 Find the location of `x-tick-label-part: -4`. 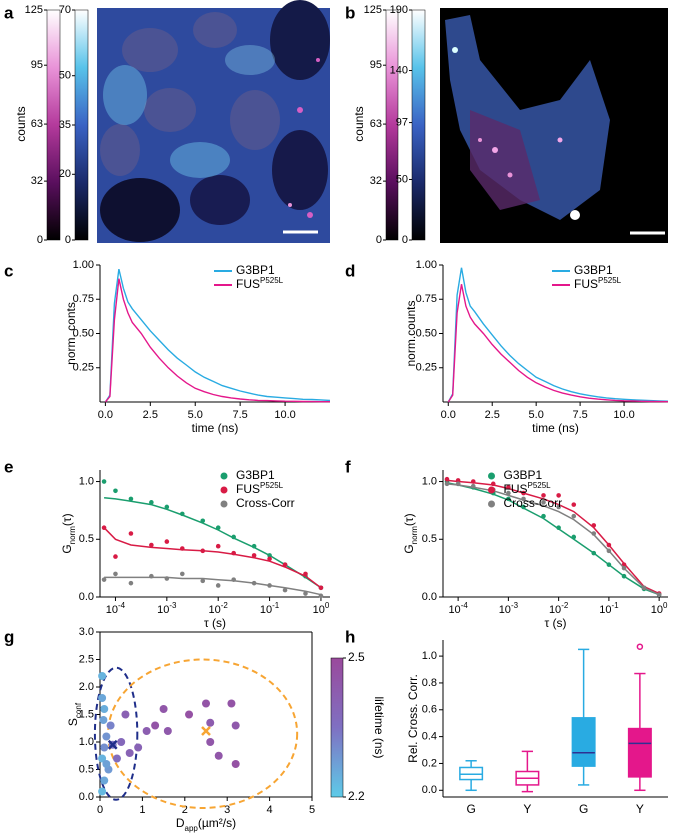

x-tick-label-part: -4 is located at coordinates (122, 605).